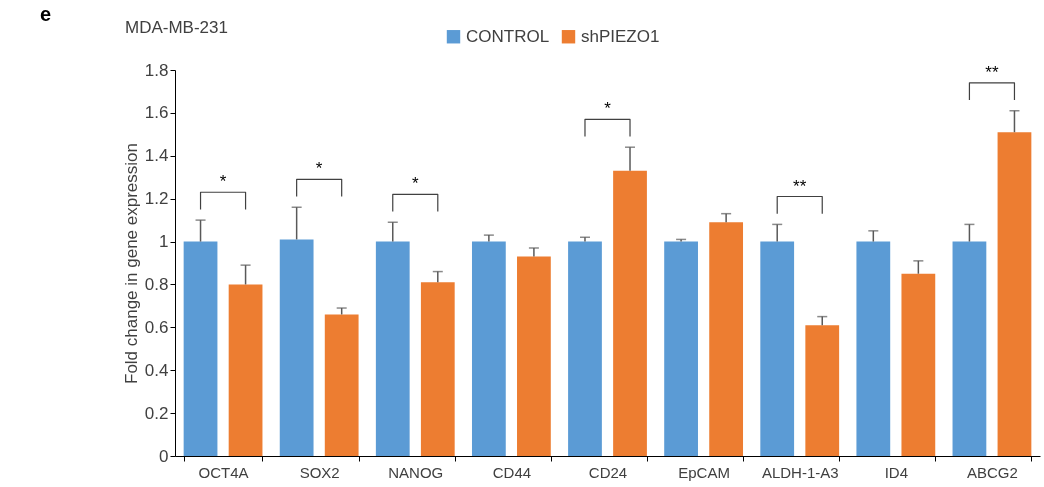 Image resolution: width=1044 pixels, height=487 pixels. I want to click on x-tick-label: ABCG2, so click(992, 472).